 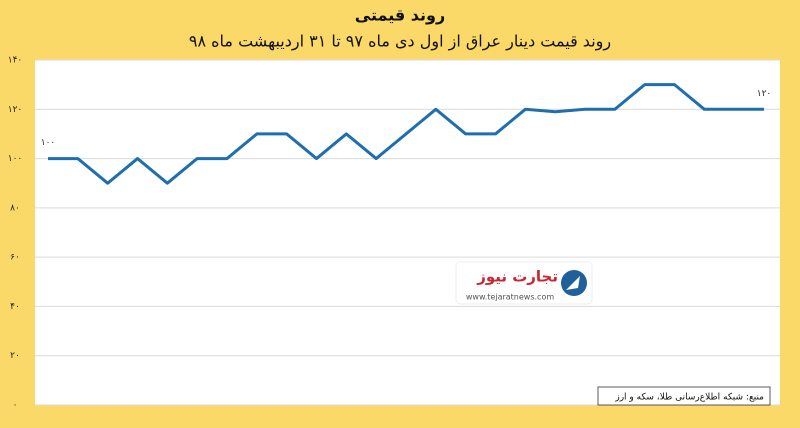 What do you see at coordinates (15, 356) in the screenshot?
I see `y-tick-label: ۲۰` at bounding box center [15, 356].